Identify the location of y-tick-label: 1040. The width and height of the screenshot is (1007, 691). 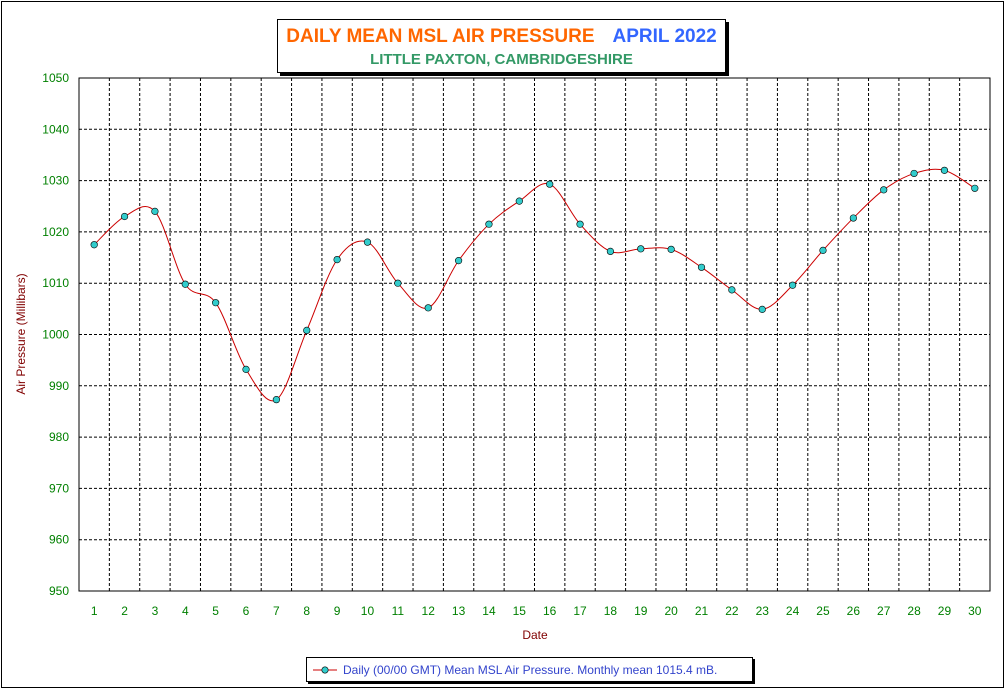
(55, 129).